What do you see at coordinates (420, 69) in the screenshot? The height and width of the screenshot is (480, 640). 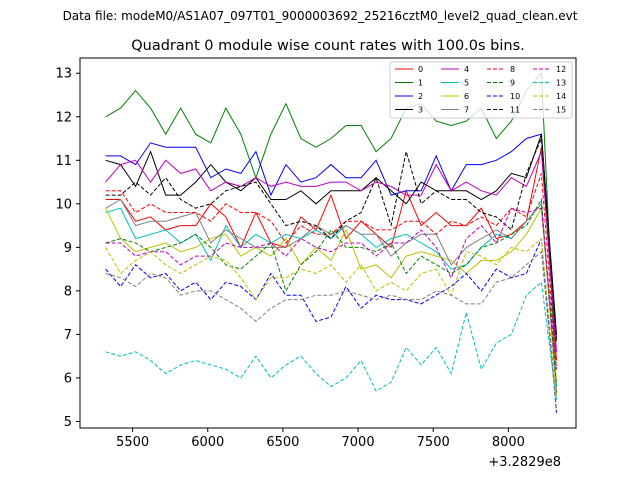 I see `legend-label-0: 0` at bounding box center [420, 69].